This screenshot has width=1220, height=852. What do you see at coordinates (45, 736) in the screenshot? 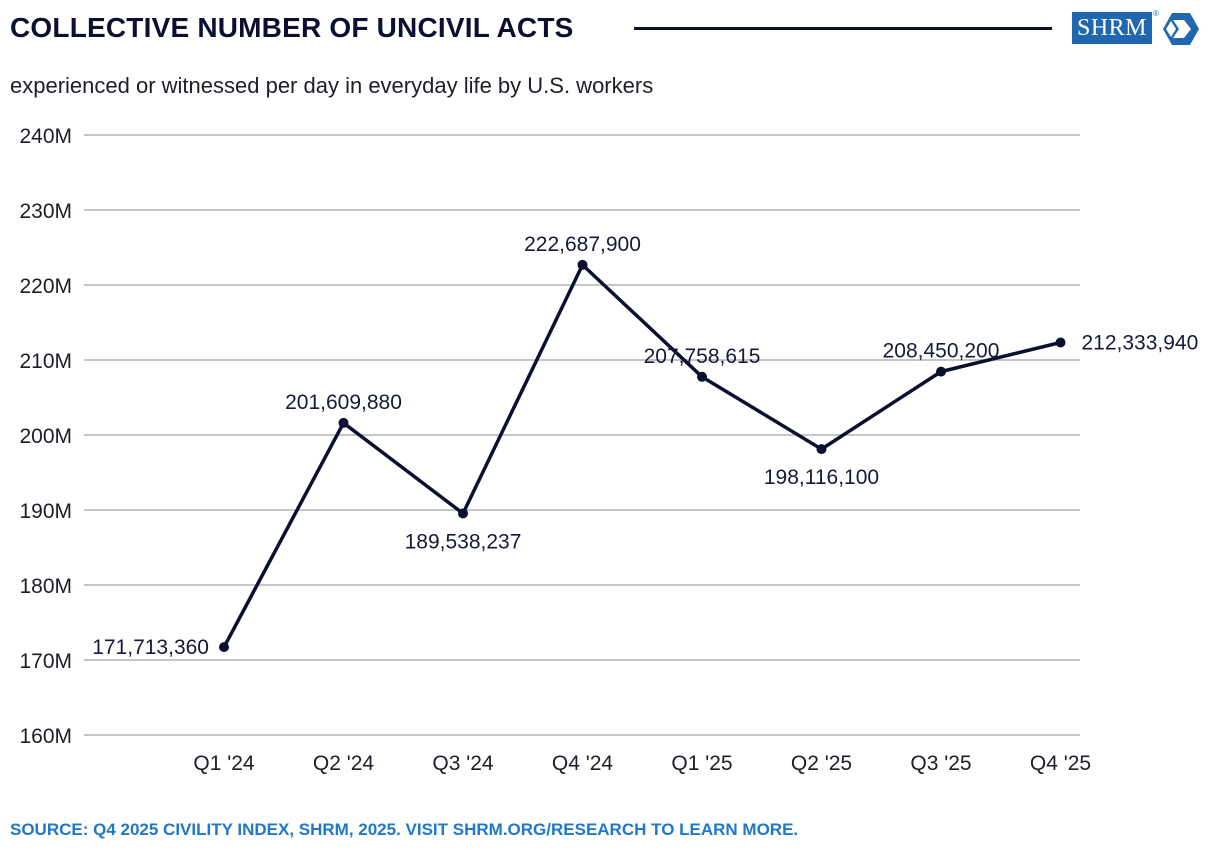
I see `y-tick-label: 160M` at bounding box center [45, 736].